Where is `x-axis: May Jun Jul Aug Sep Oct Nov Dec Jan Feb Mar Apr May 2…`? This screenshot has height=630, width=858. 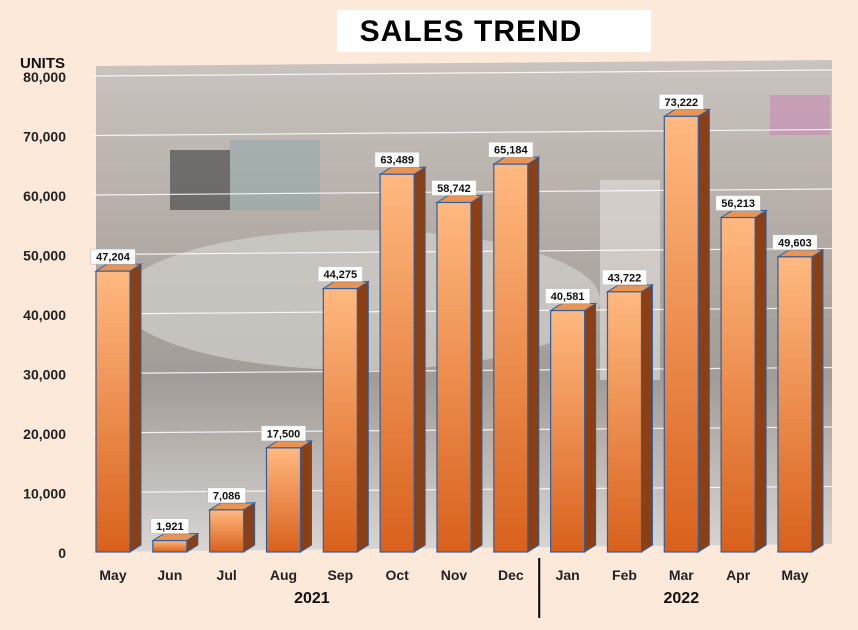
x-axis: May Jun Jul Aug Sep Oct Nov Dec Jan Feb Mar Apr May 2… is located at coordinates (454, 588).